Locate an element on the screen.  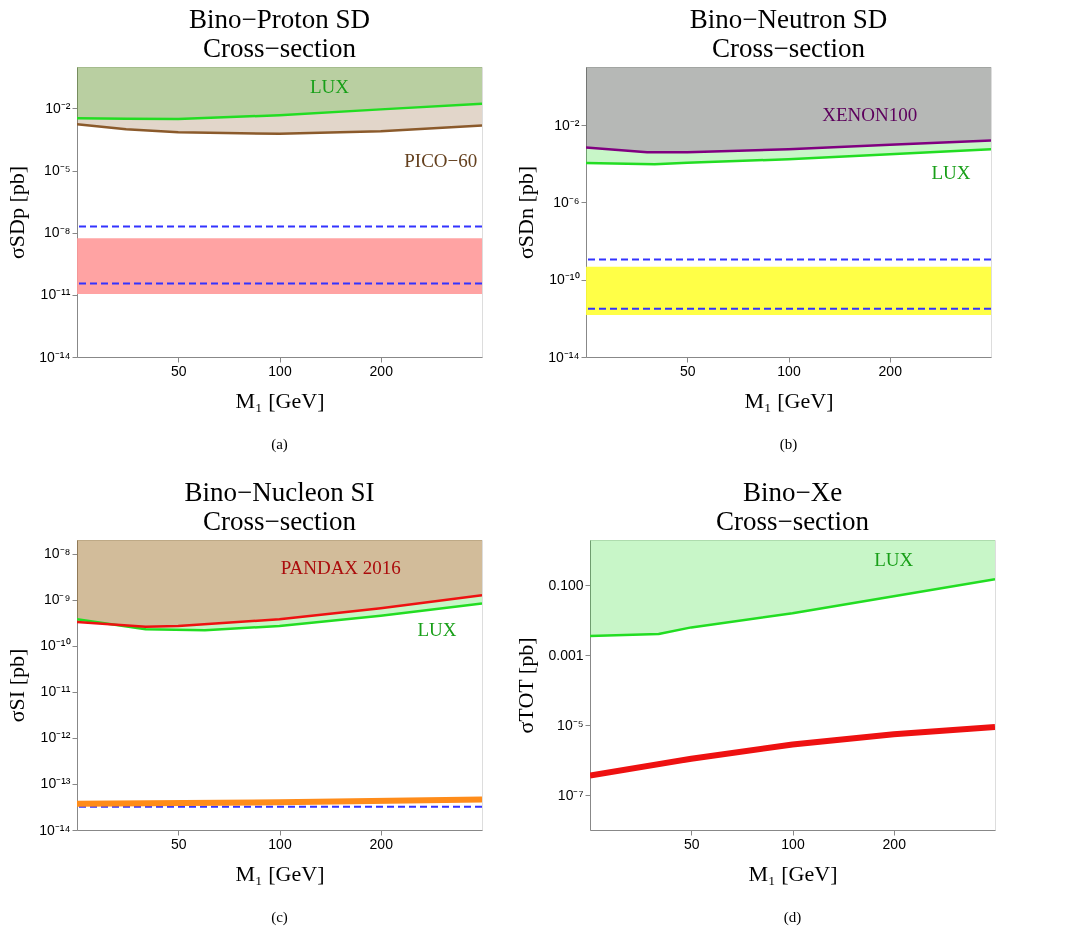
y-axis-title: σSDp [pb] is located at coordinates (17, 212).